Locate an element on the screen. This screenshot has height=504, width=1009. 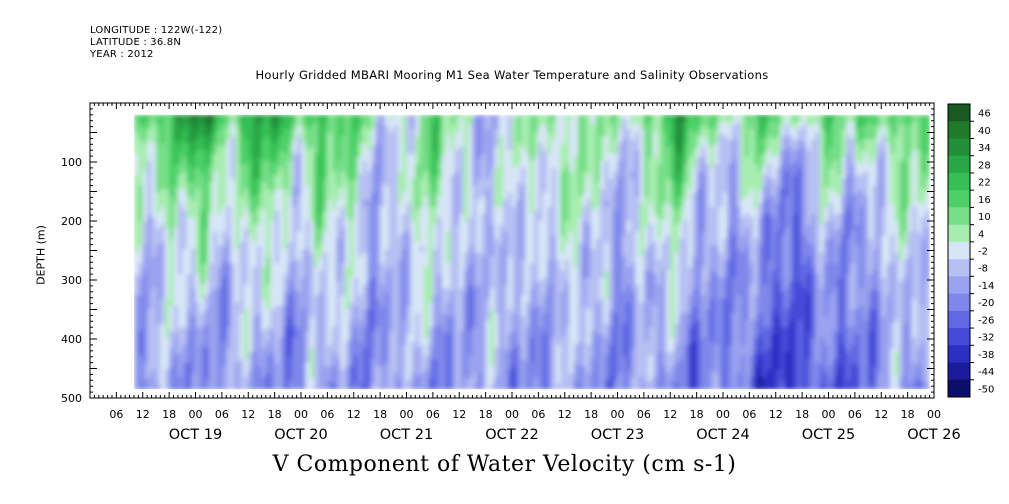
latitude-label: LATITUDE : 36.8N is located at coordinates (136, 42).